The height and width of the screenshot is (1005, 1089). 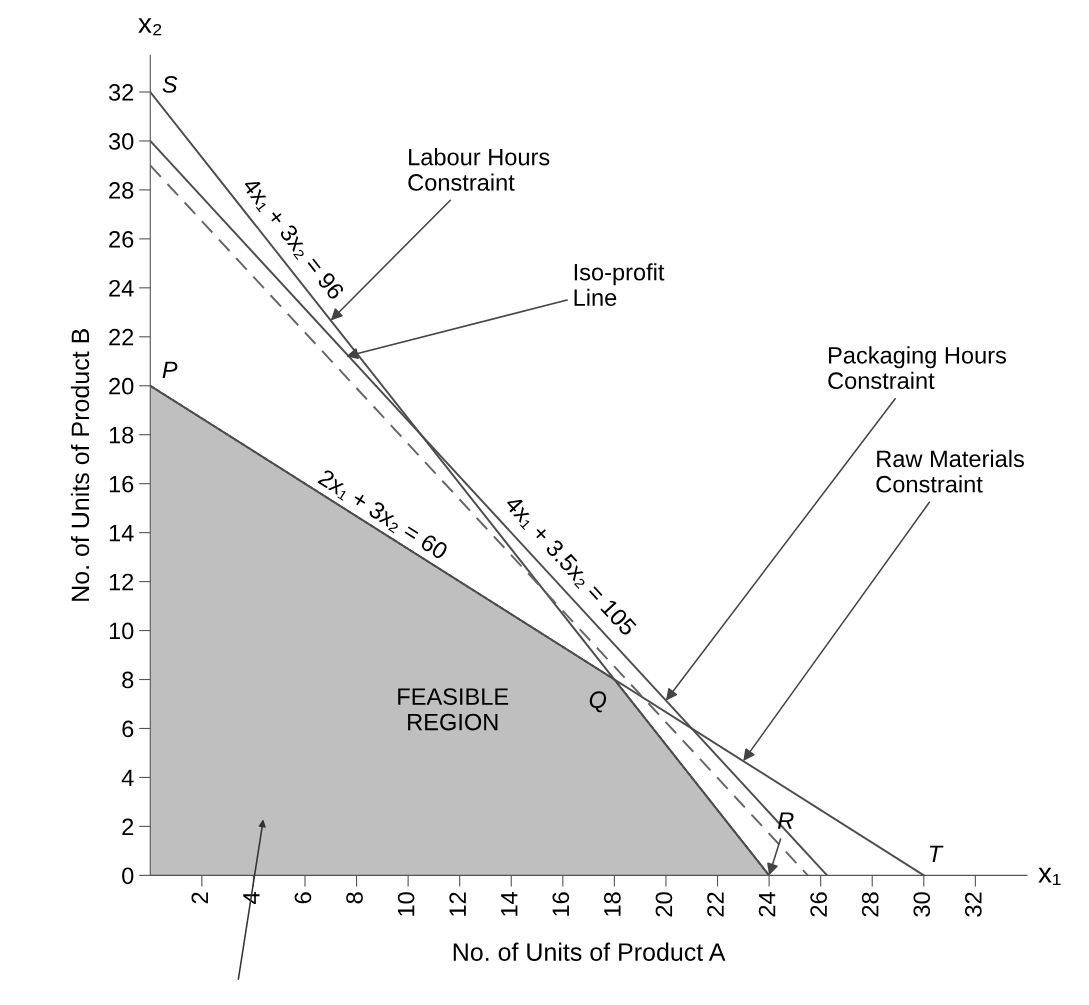 What do you see at coordinates (170, 84) in the screenshot?
I see `annotation: S` at bounding box center [170, 84].